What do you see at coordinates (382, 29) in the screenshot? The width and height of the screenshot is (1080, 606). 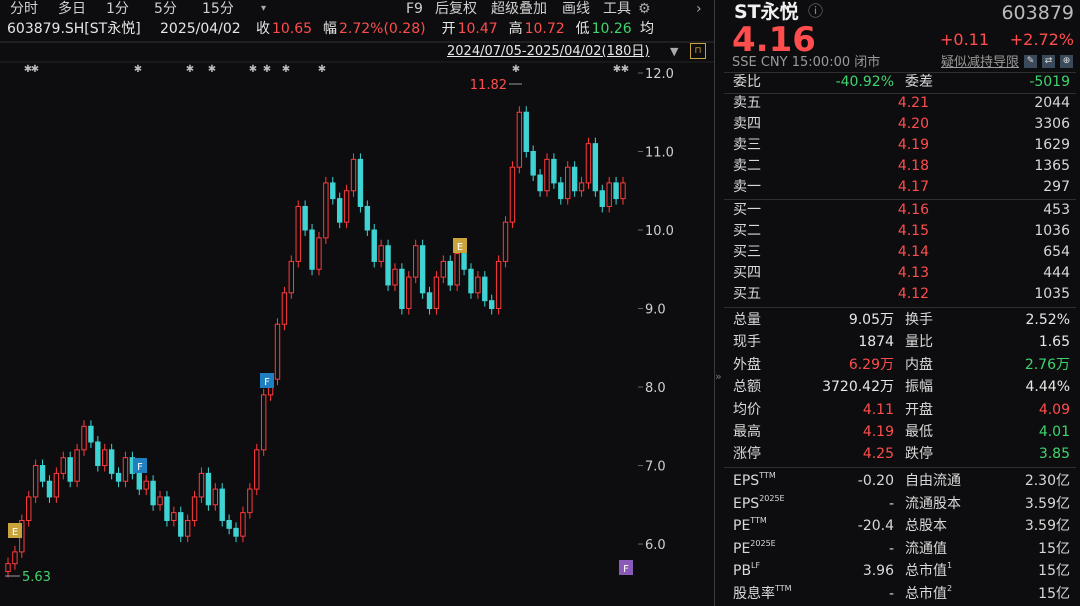 I see `info-value: 2.72%(0.28)` at bounding box center [382, 29].